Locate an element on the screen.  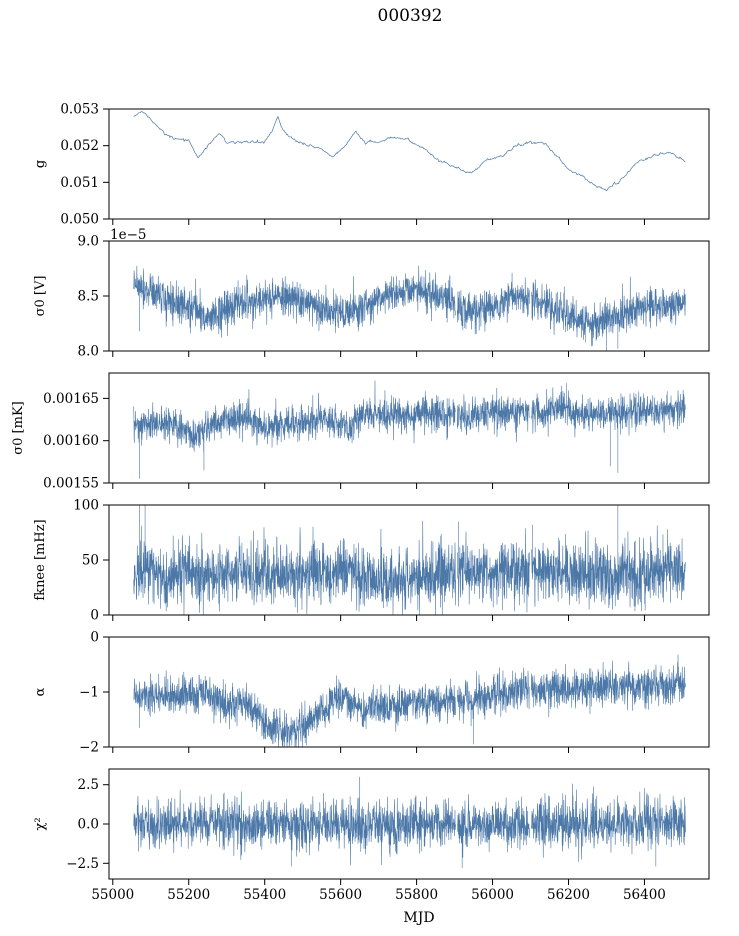
panel-4-series-line is located at coordinates (409, 560).